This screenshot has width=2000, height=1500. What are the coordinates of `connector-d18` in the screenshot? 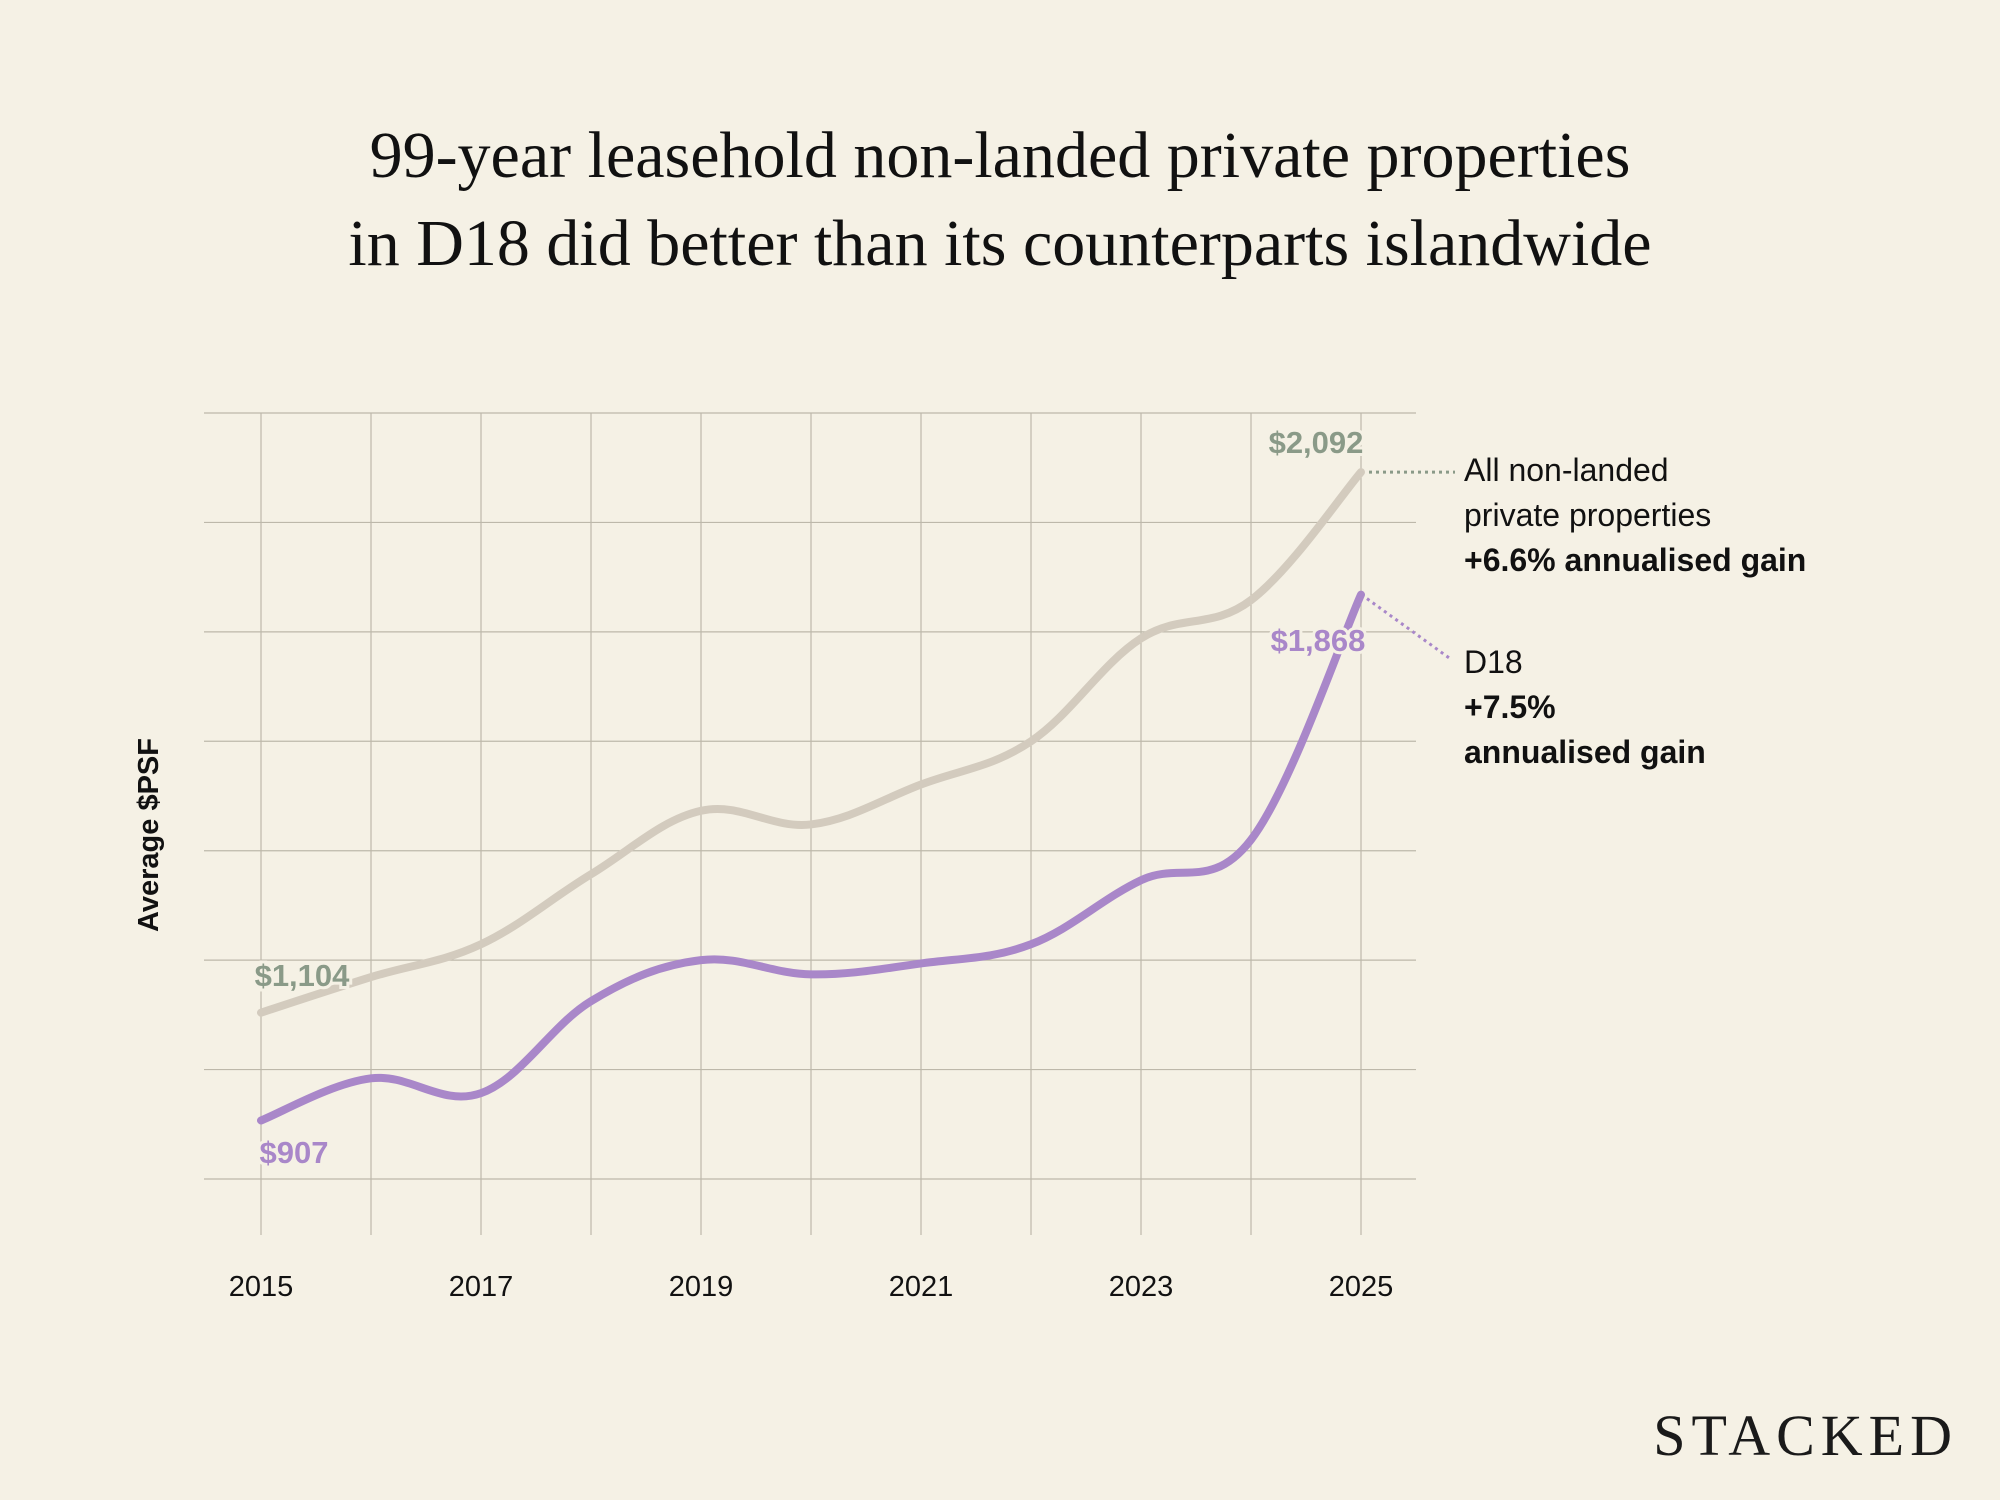 It's located at (1409, 629).